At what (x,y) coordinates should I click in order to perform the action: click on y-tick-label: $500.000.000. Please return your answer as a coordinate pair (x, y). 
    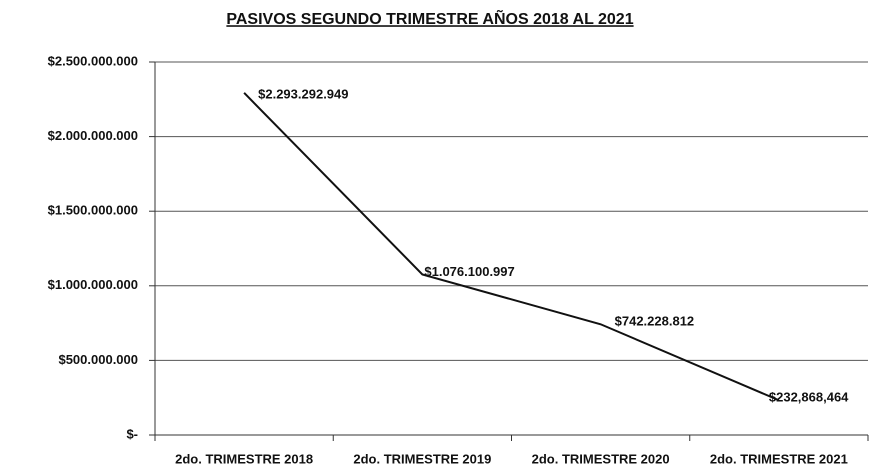
    Looking at the image, I should click on (98, 359).